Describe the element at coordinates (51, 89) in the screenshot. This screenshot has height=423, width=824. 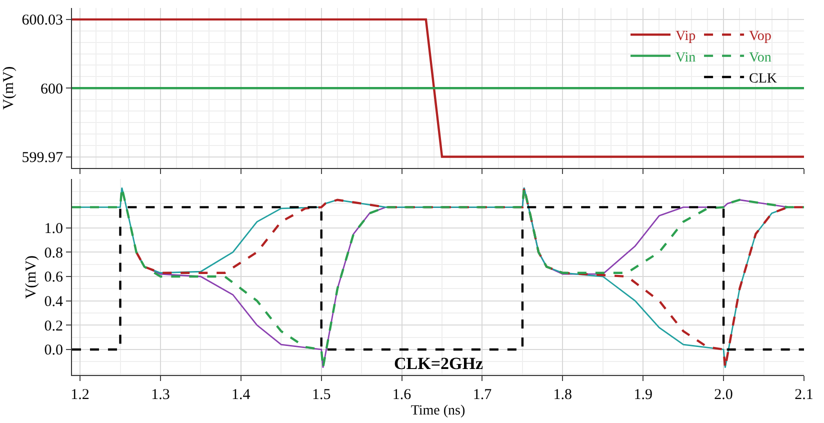
I see `y-tick-label: 600` at that location.